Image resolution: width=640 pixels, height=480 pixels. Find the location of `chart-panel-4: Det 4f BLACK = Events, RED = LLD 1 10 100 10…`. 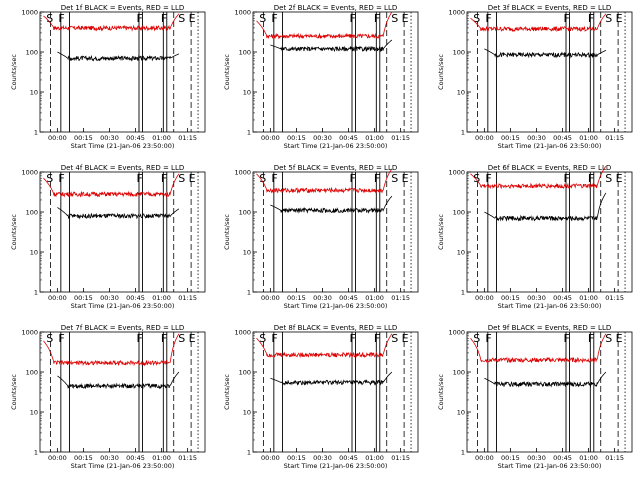

chart-panel-4: Det 4f BLACK = Events, RED = LLD 1 10 100 10… is located at coordinates (108, 237).